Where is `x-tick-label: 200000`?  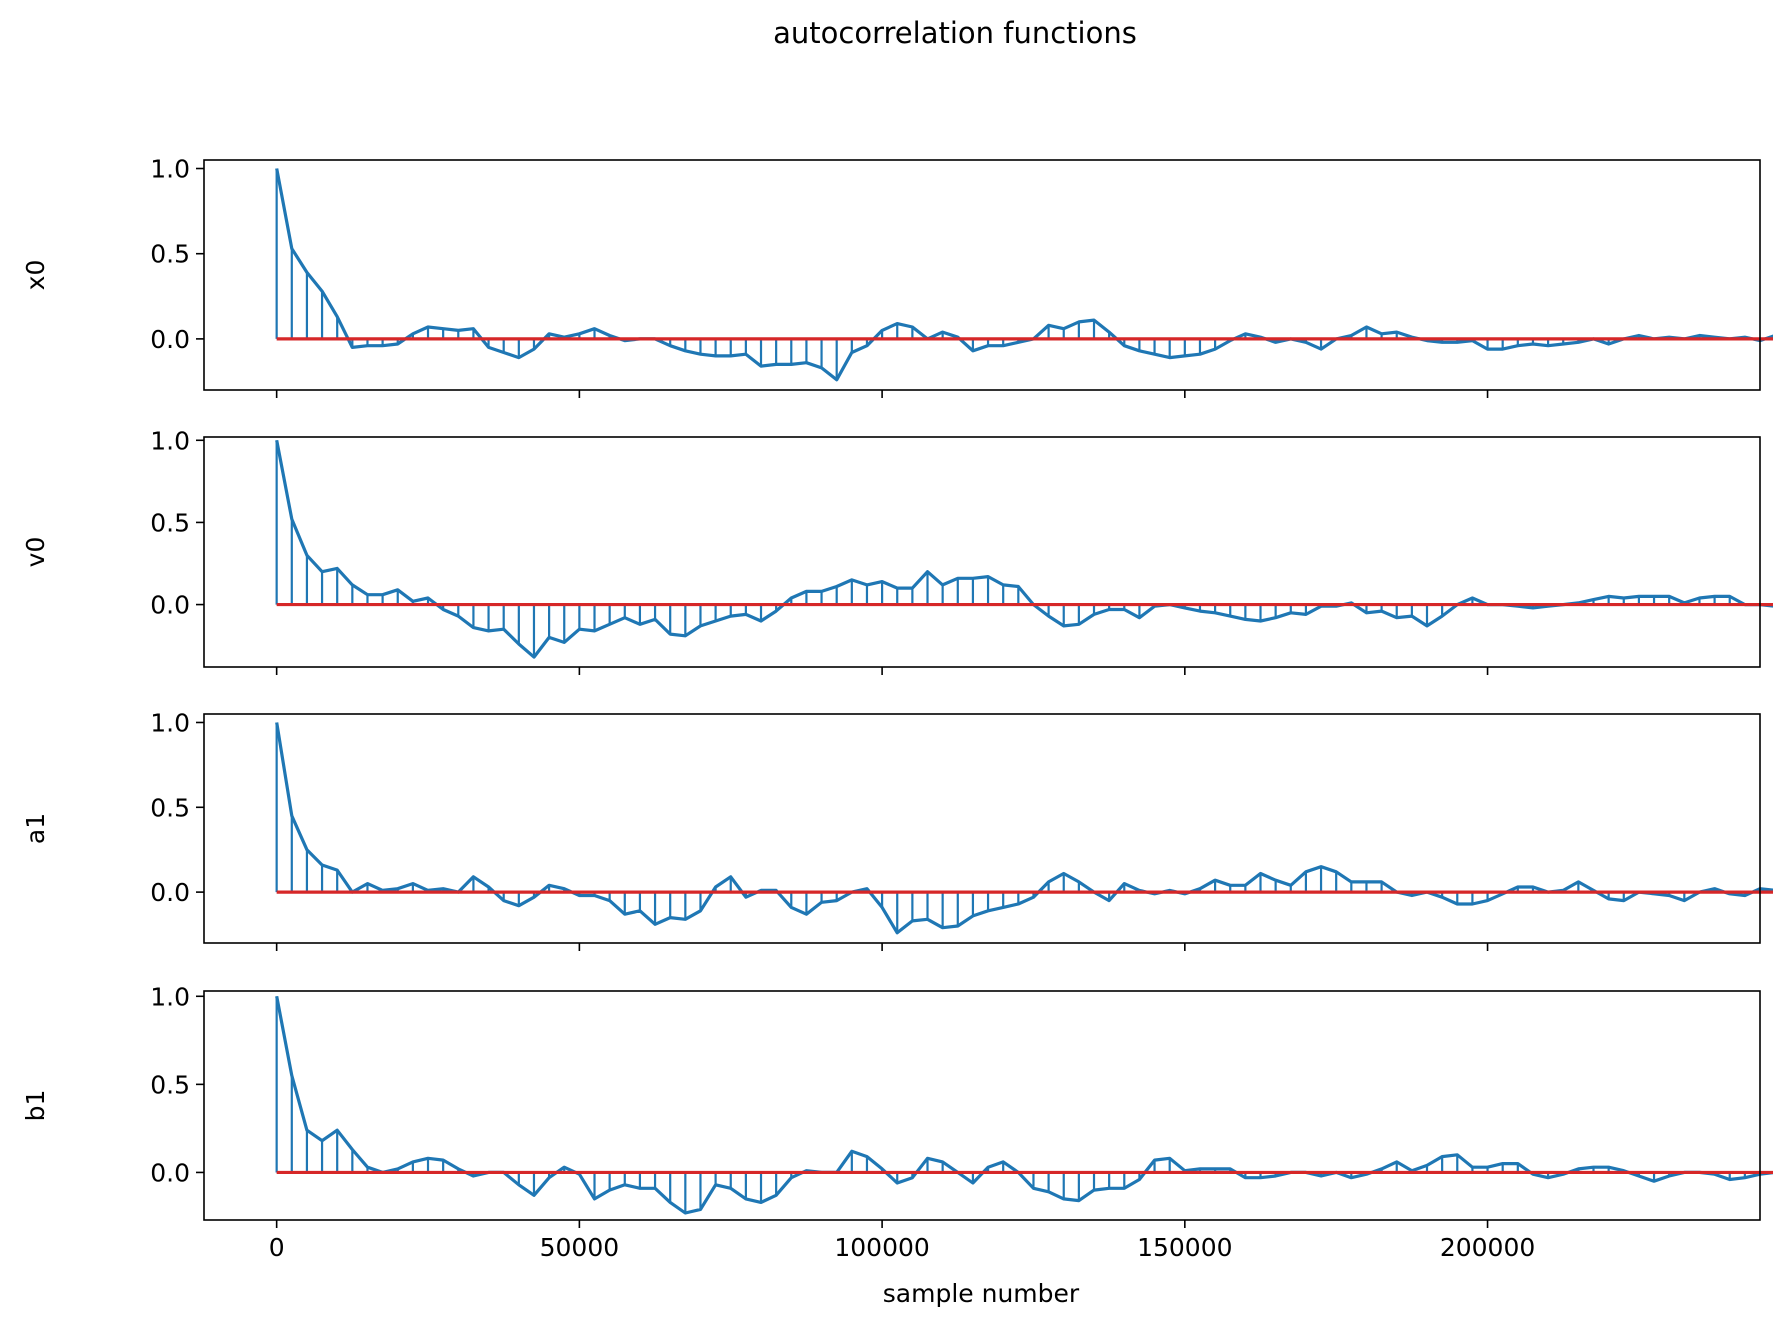
x-tick-label: 200000 is located at coordinates (1487, 1247).